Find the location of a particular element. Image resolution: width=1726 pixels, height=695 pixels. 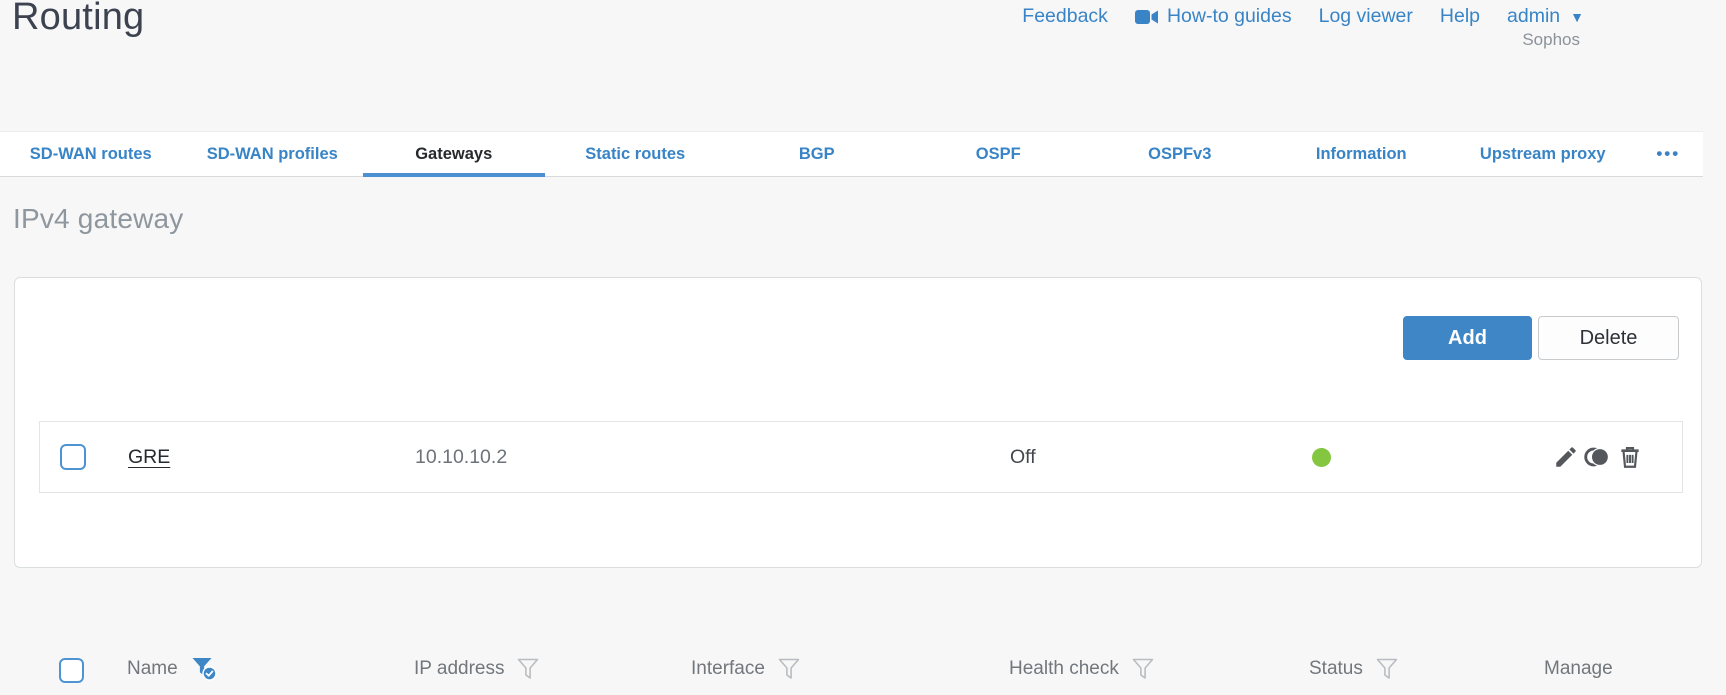

feedback-label: Feedback is located at coordinates (1065, 16).